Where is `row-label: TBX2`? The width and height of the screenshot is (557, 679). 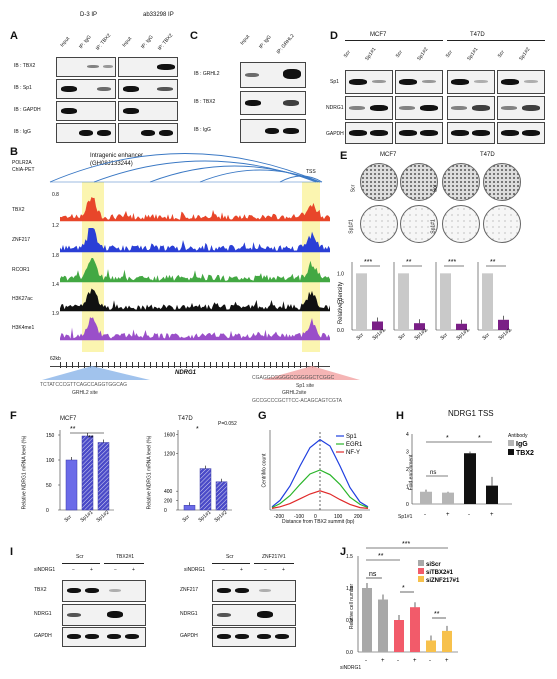
row-label: TBX2 is located at coordinates (40, 590).